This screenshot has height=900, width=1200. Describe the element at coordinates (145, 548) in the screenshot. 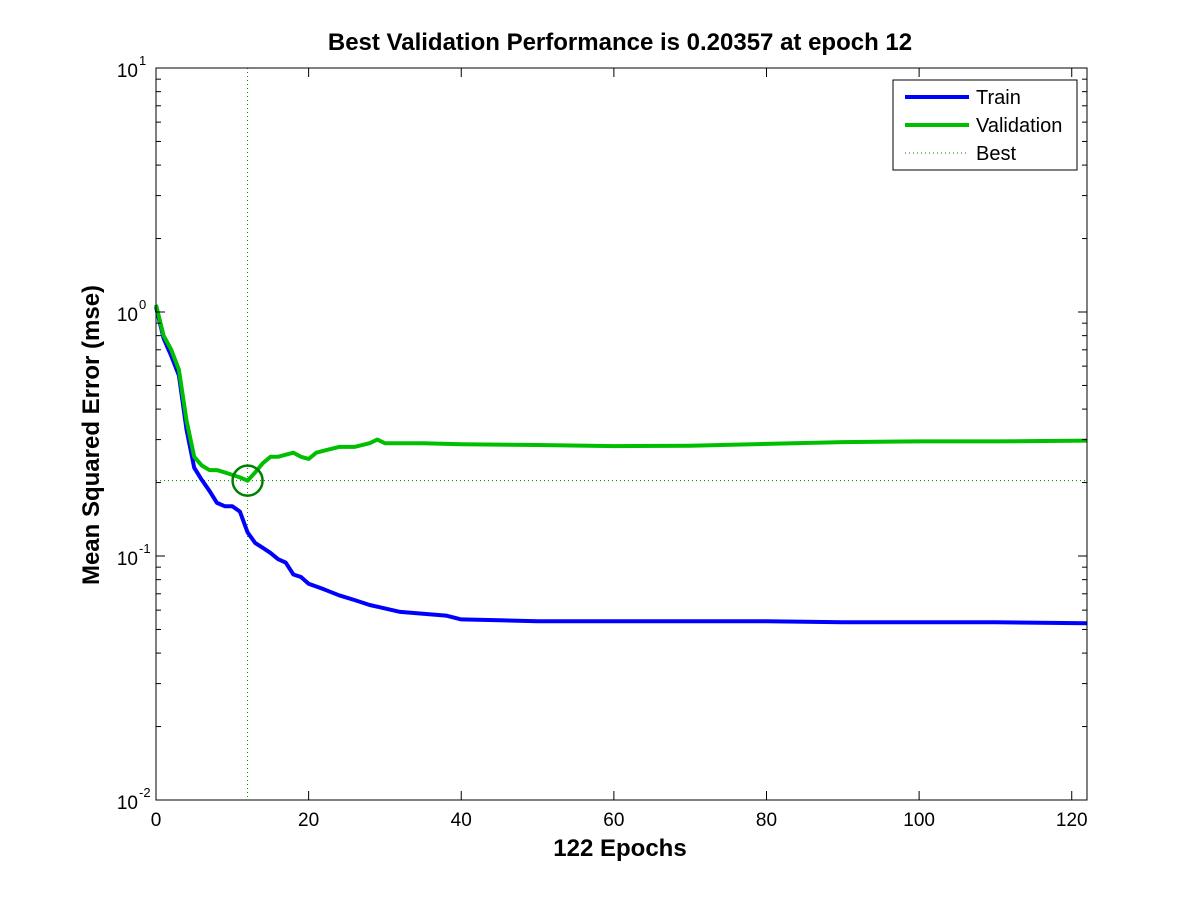

I see `y-tick-exponent: -1` at that location.